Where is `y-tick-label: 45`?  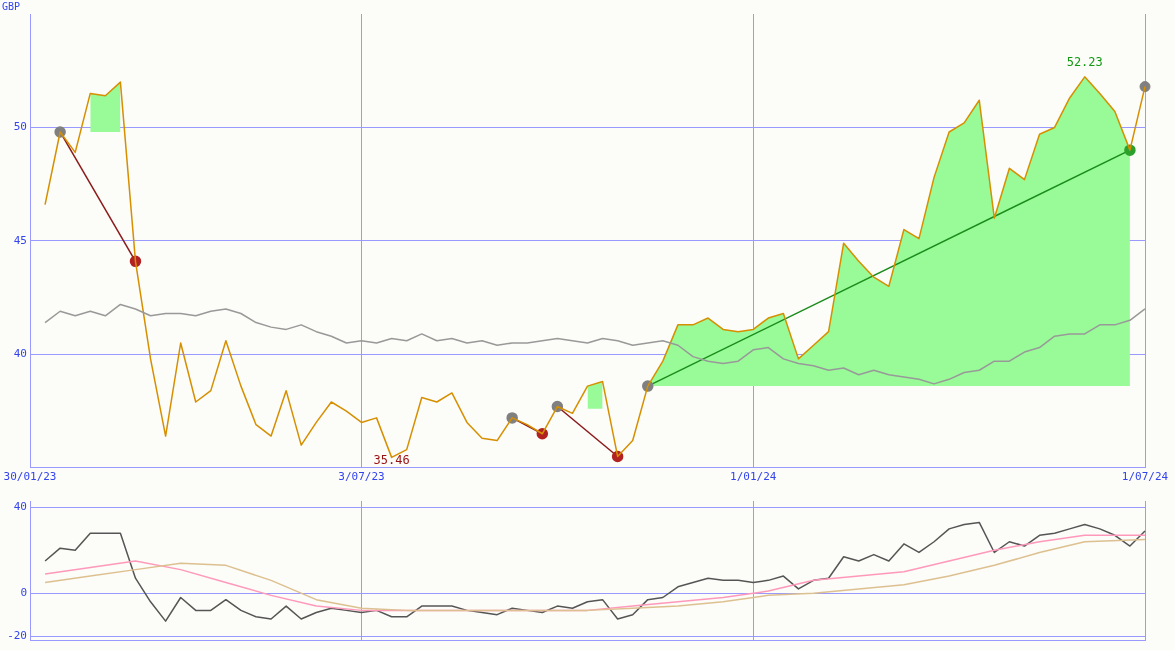
y-tick-label: 45 is located at coordinates (20, 240).